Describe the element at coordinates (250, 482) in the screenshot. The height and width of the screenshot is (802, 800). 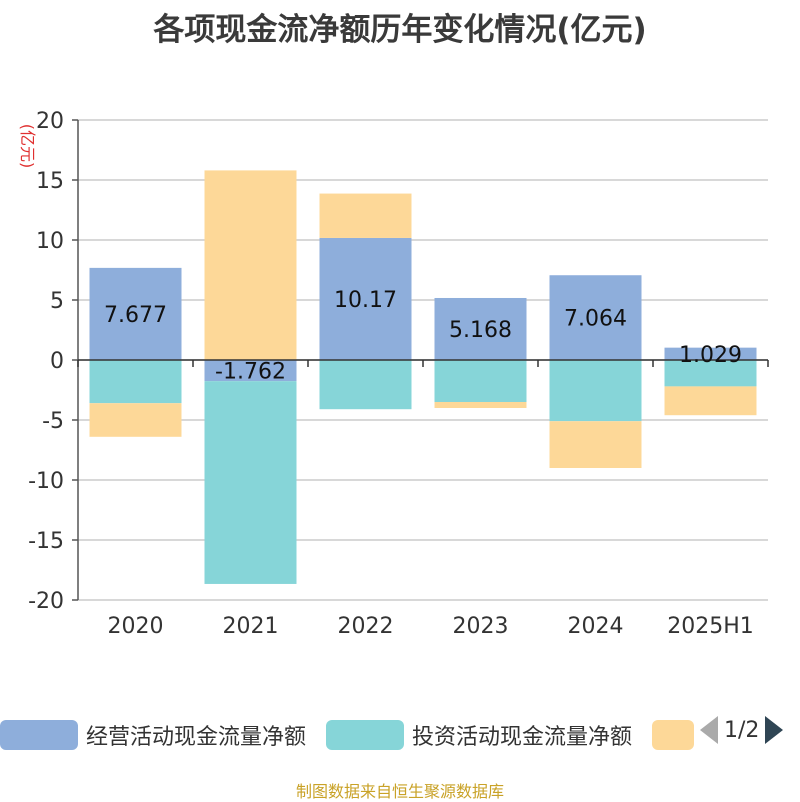
I see `bar-investing-2021` at that location.